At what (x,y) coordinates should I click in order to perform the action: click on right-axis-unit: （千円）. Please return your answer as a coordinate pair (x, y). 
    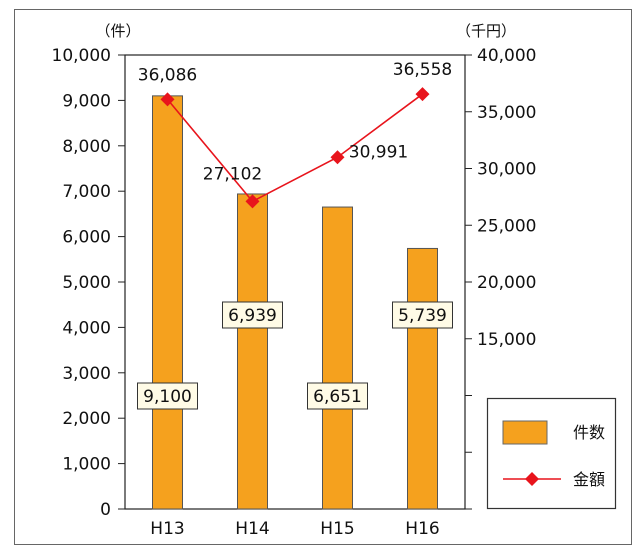
    Looking at the image, I should click on (486, 31).